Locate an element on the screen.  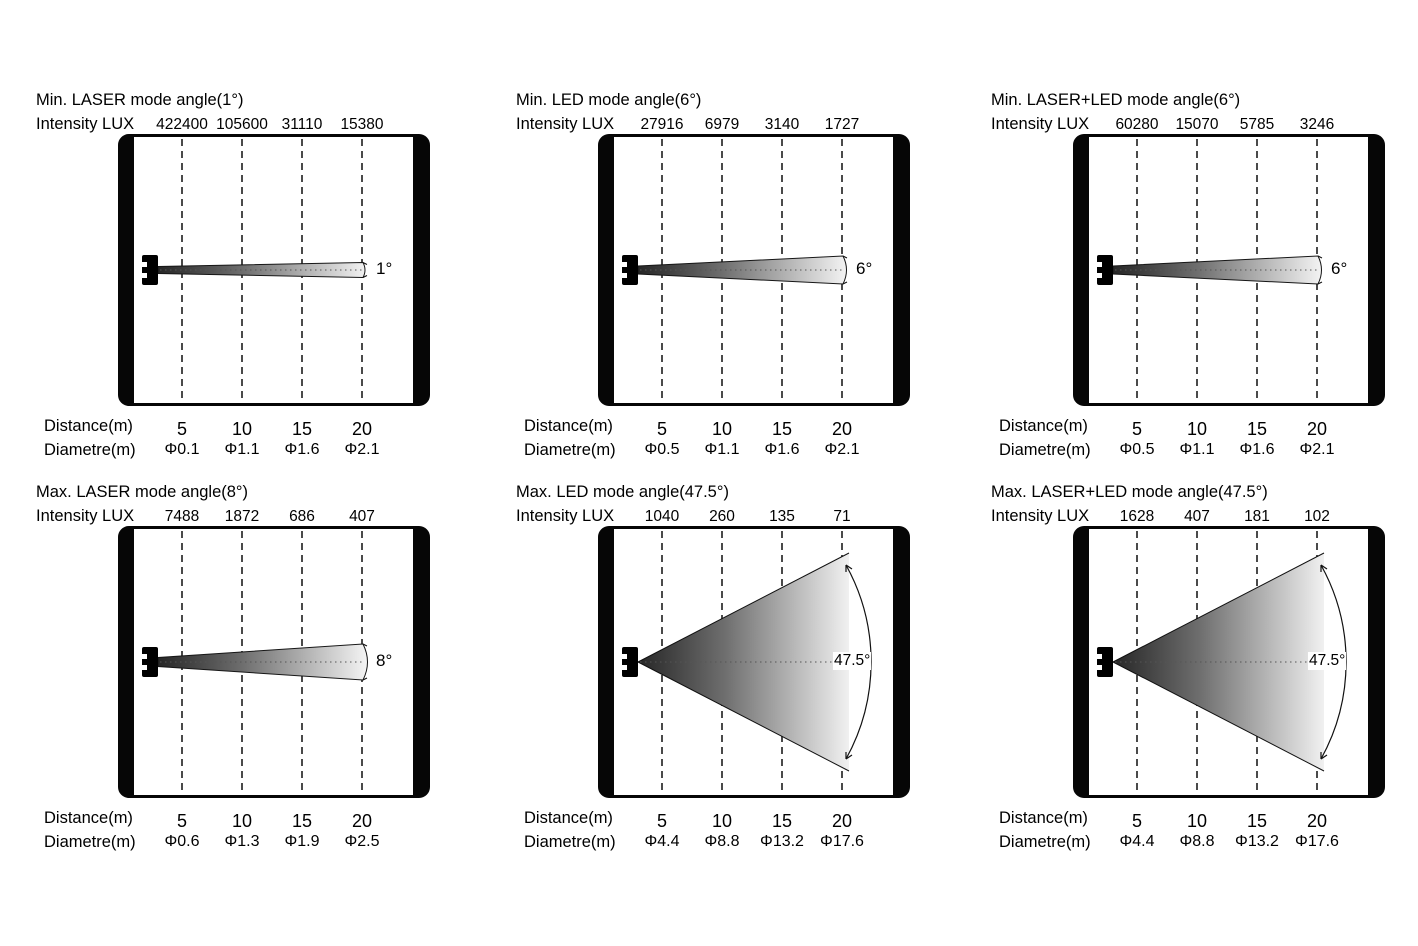
beam-area: 1° is located at coordinates (274, 270).